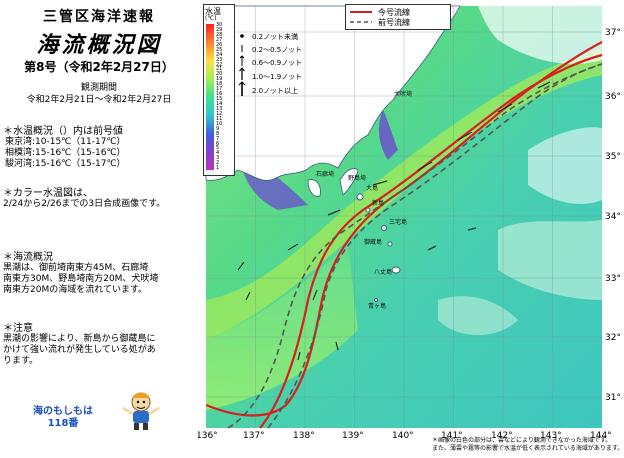  What do you see at coordinates (211, 18) in the screenshot?
I see `temp-scale-unit: (℃)` at bounding box center [211, 18].